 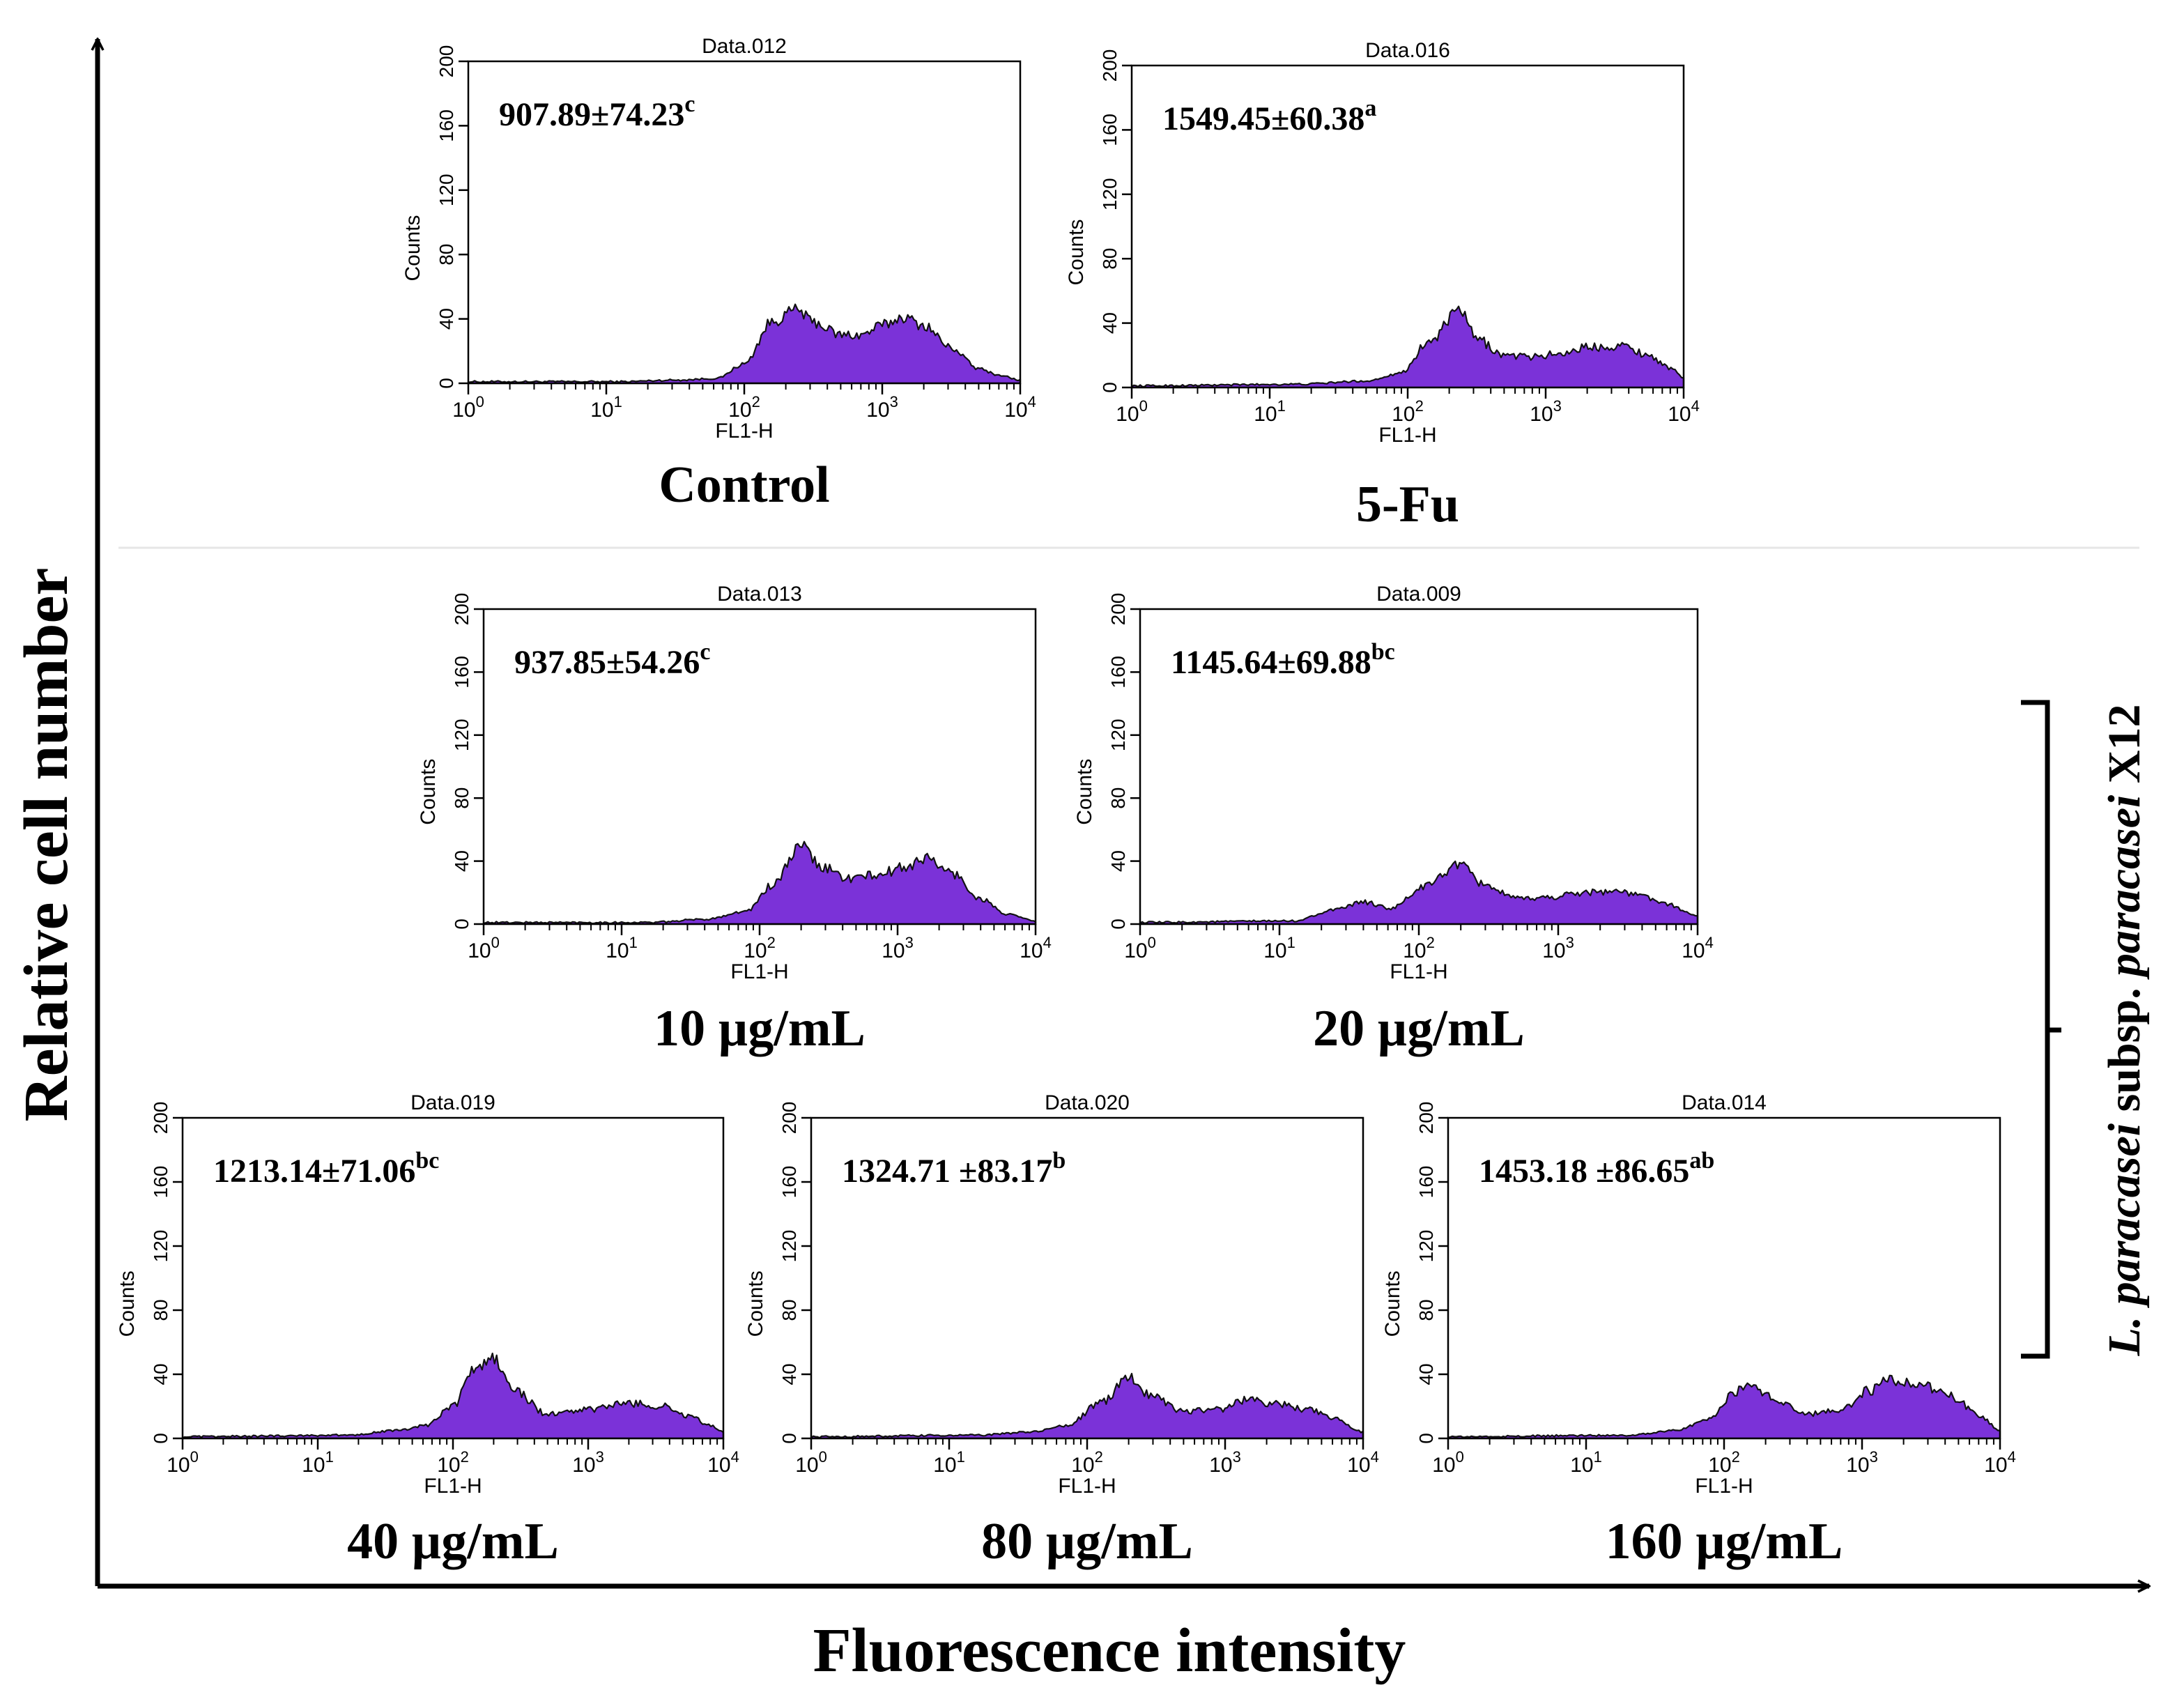 I want to click on mean-value-annotation: 937.85±54.26c, so click(x=612, y=660).